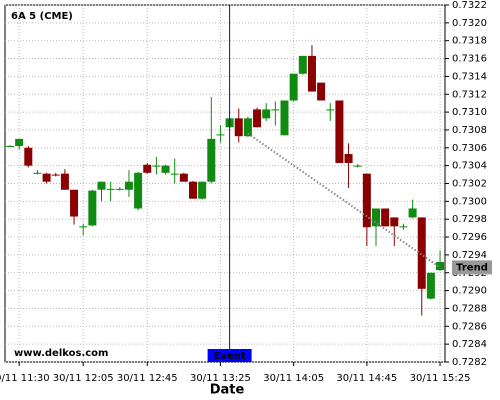 Image resolution: width=500 pixels, height=400 pixels. Describe the element at coordinates (147, 378) in the screenshot. I see `x-tick-label: 30/11 12:45` at that location.